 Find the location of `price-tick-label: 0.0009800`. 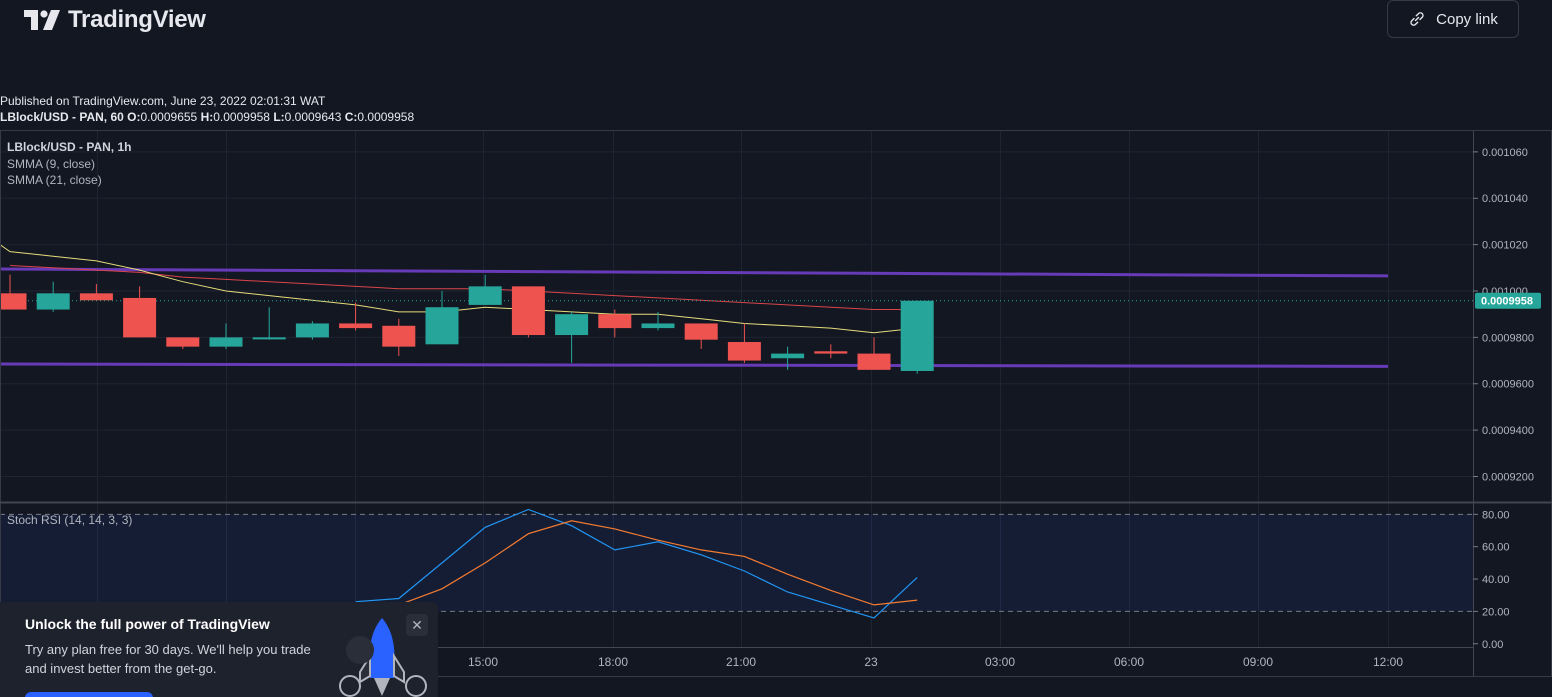

price-tick-label: 0.0009800 is located at coordinates (1508, 338).